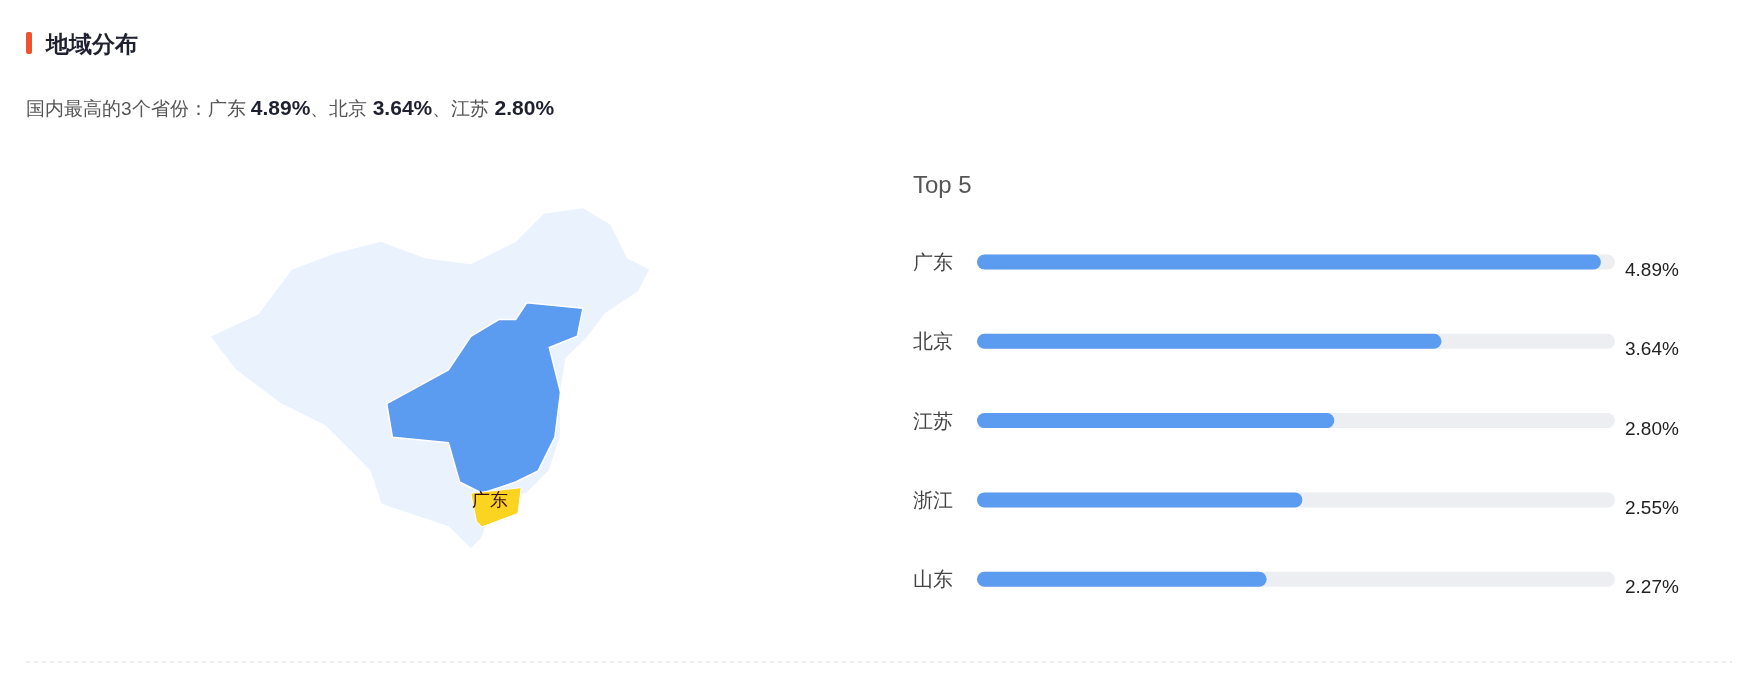 The height and width of the screenshot is (678, 1758). Describe the element at coordinates (933, 341) in the screenshot. I see `y-tick-label: 北京` at that location.